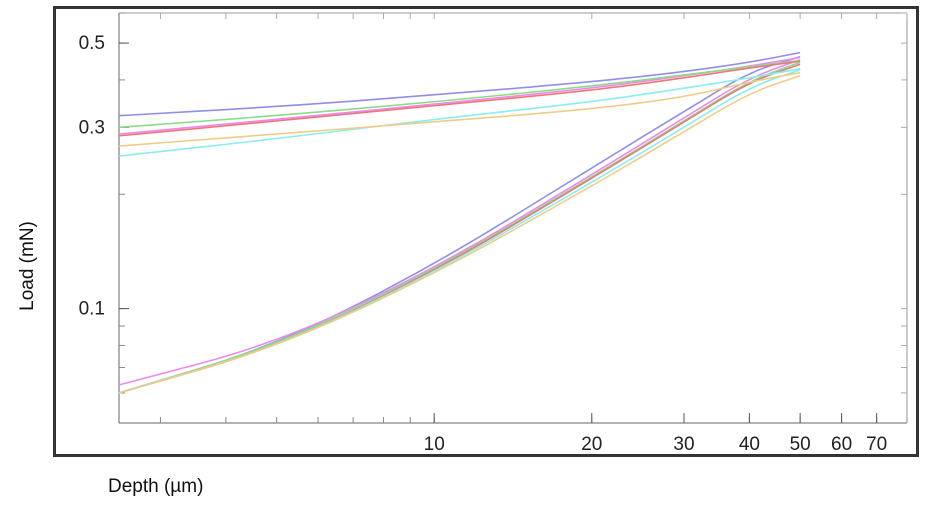 The height and width of the screenshot is (512, 936). Describe the element at coordinates (92, 43) in the screenshot. I see `y-tick-label: 0.5` at that location.